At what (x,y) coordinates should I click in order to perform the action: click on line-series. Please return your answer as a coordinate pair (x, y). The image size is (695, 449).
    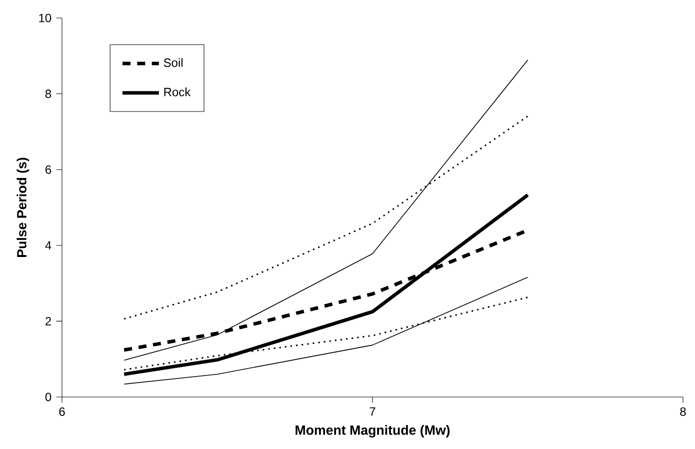
    Looking at the image, I should click on (326, 330).